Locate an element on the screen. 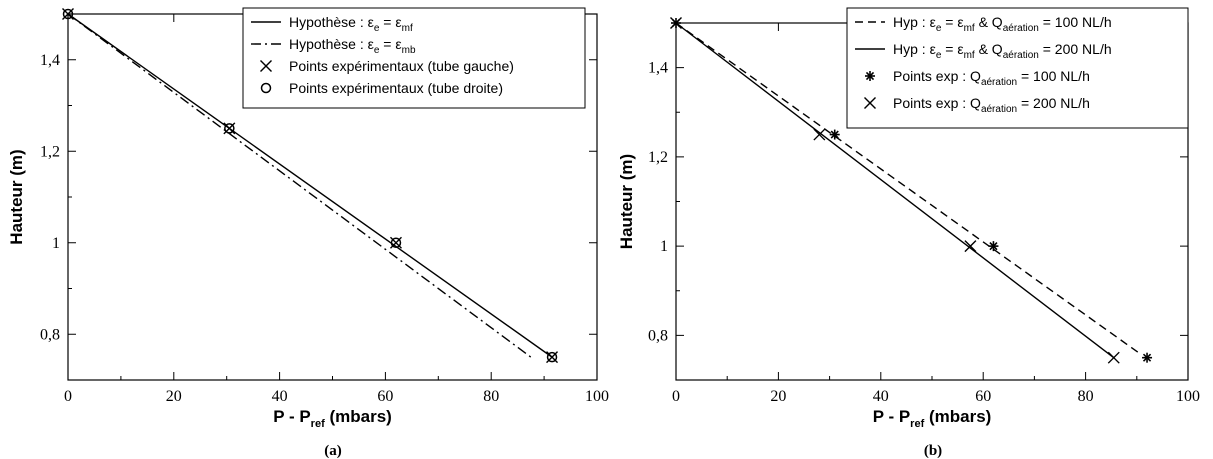 The image size is (1213, 459). panel-label: (a) is located at coordinates (333, 451).